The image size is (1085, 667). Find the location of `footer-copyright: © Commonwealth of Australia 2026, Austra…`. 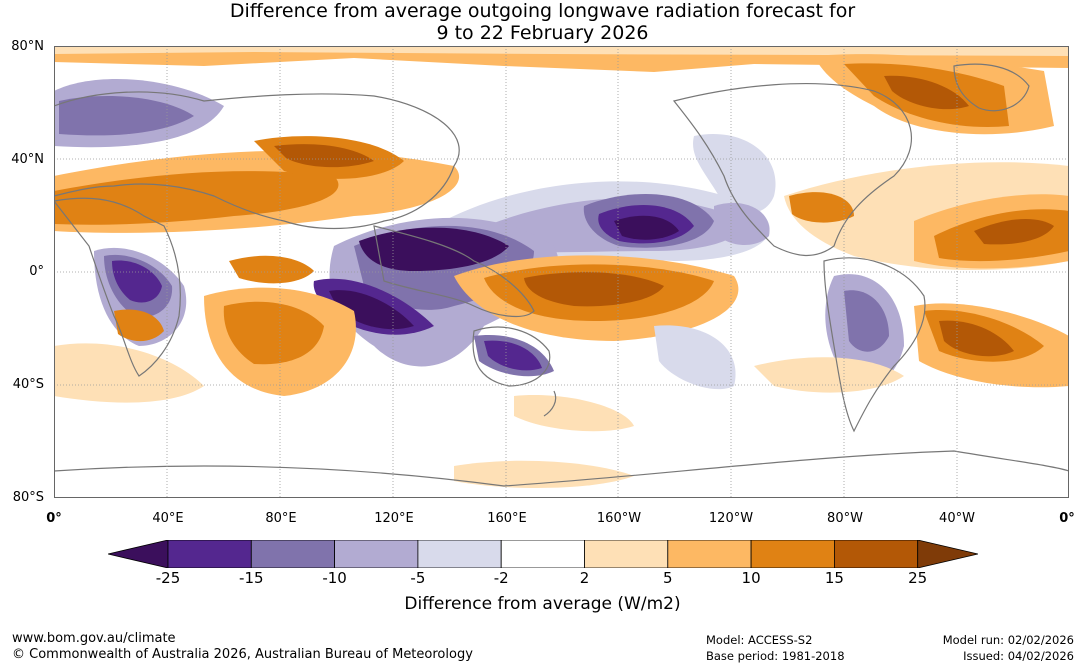

footer-copyright: © Commonwealth of Australia 2026, Austra… is located at coordinates (242, 654).